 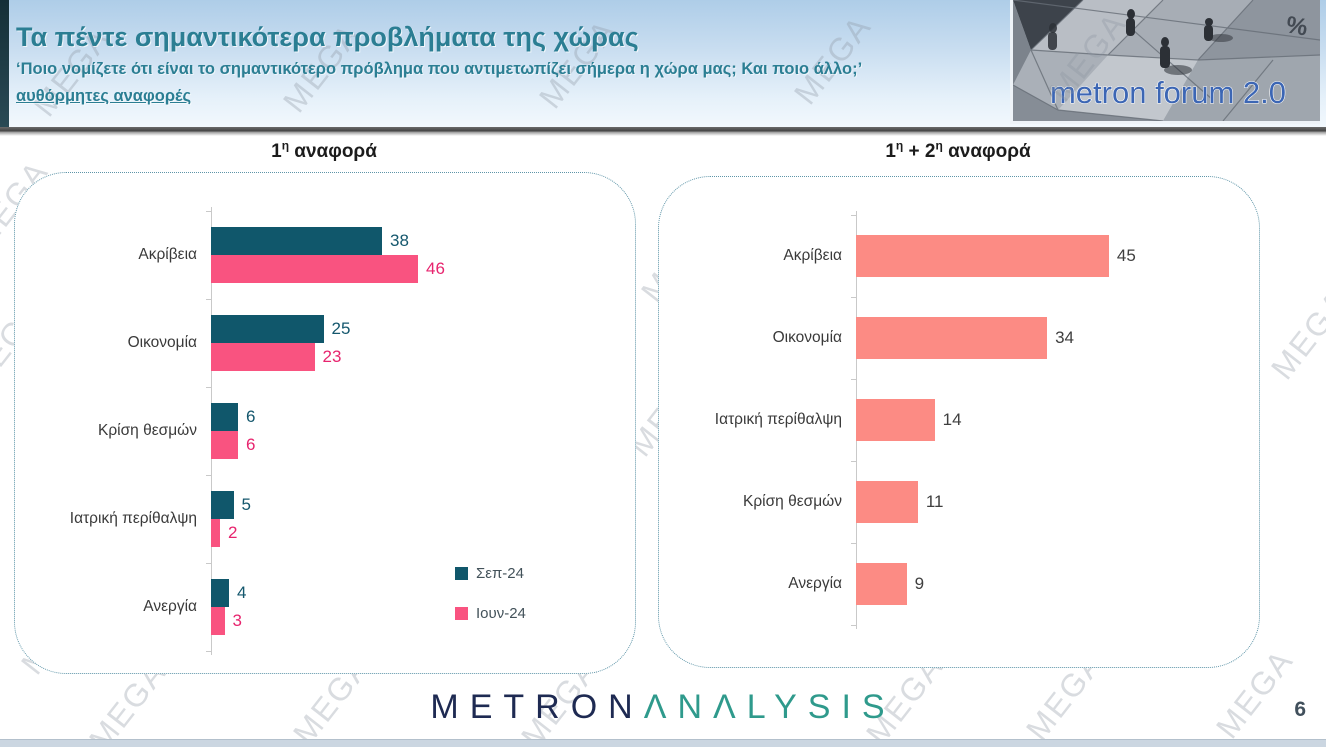 I want to click on chart-row: Ιατρική περίθαλψη 14, so click(x=952, y=420).